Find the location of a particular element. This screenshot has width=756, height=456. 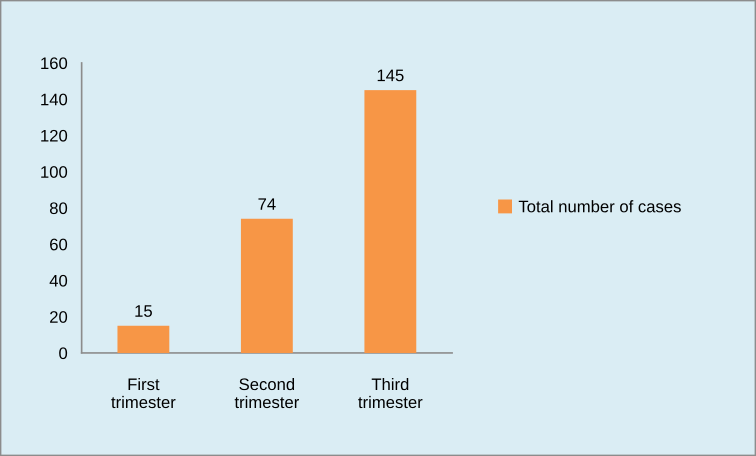

x-tick-label: Second trimester is located at coordinates (267, 393).